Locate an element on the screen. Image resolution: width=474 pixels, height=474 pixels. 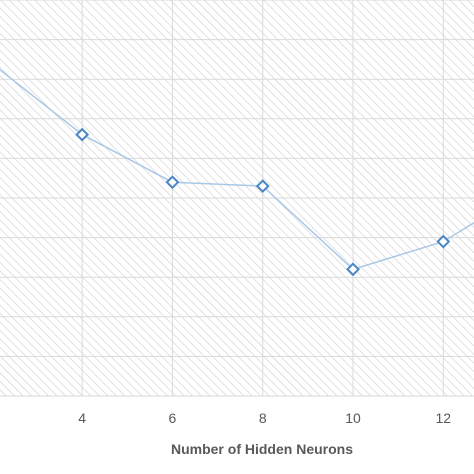
x-tick-label: 8 is located at coordinates (263, 418).